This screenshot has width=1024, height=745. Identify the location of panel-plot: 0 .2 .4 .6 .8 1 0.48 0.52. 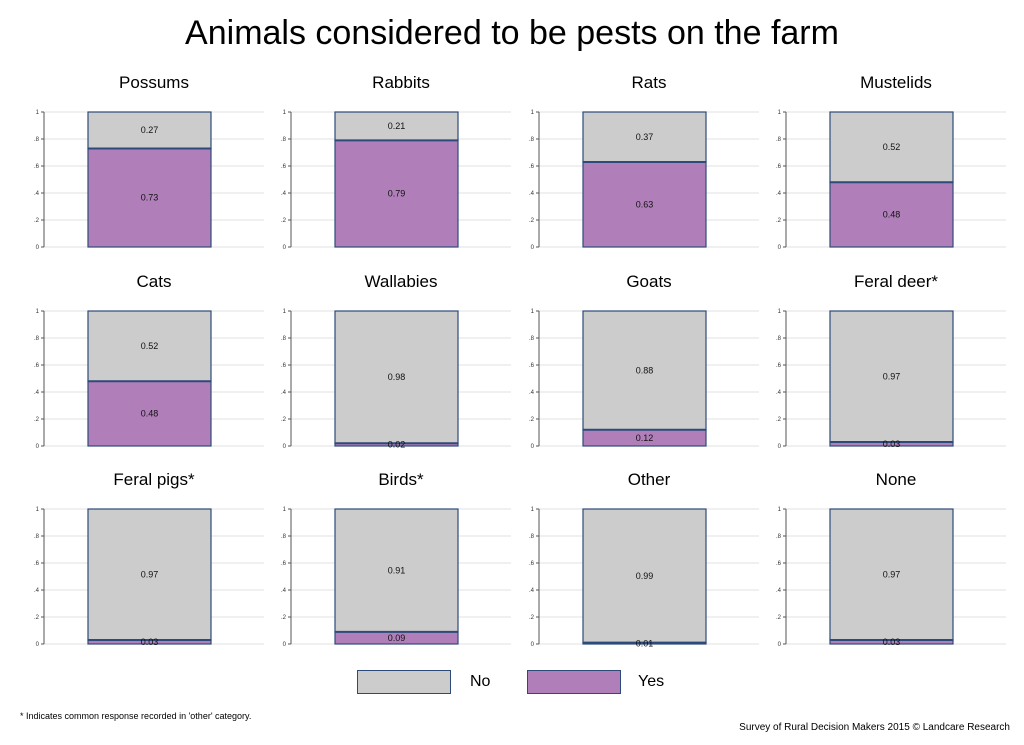
(149, 379).